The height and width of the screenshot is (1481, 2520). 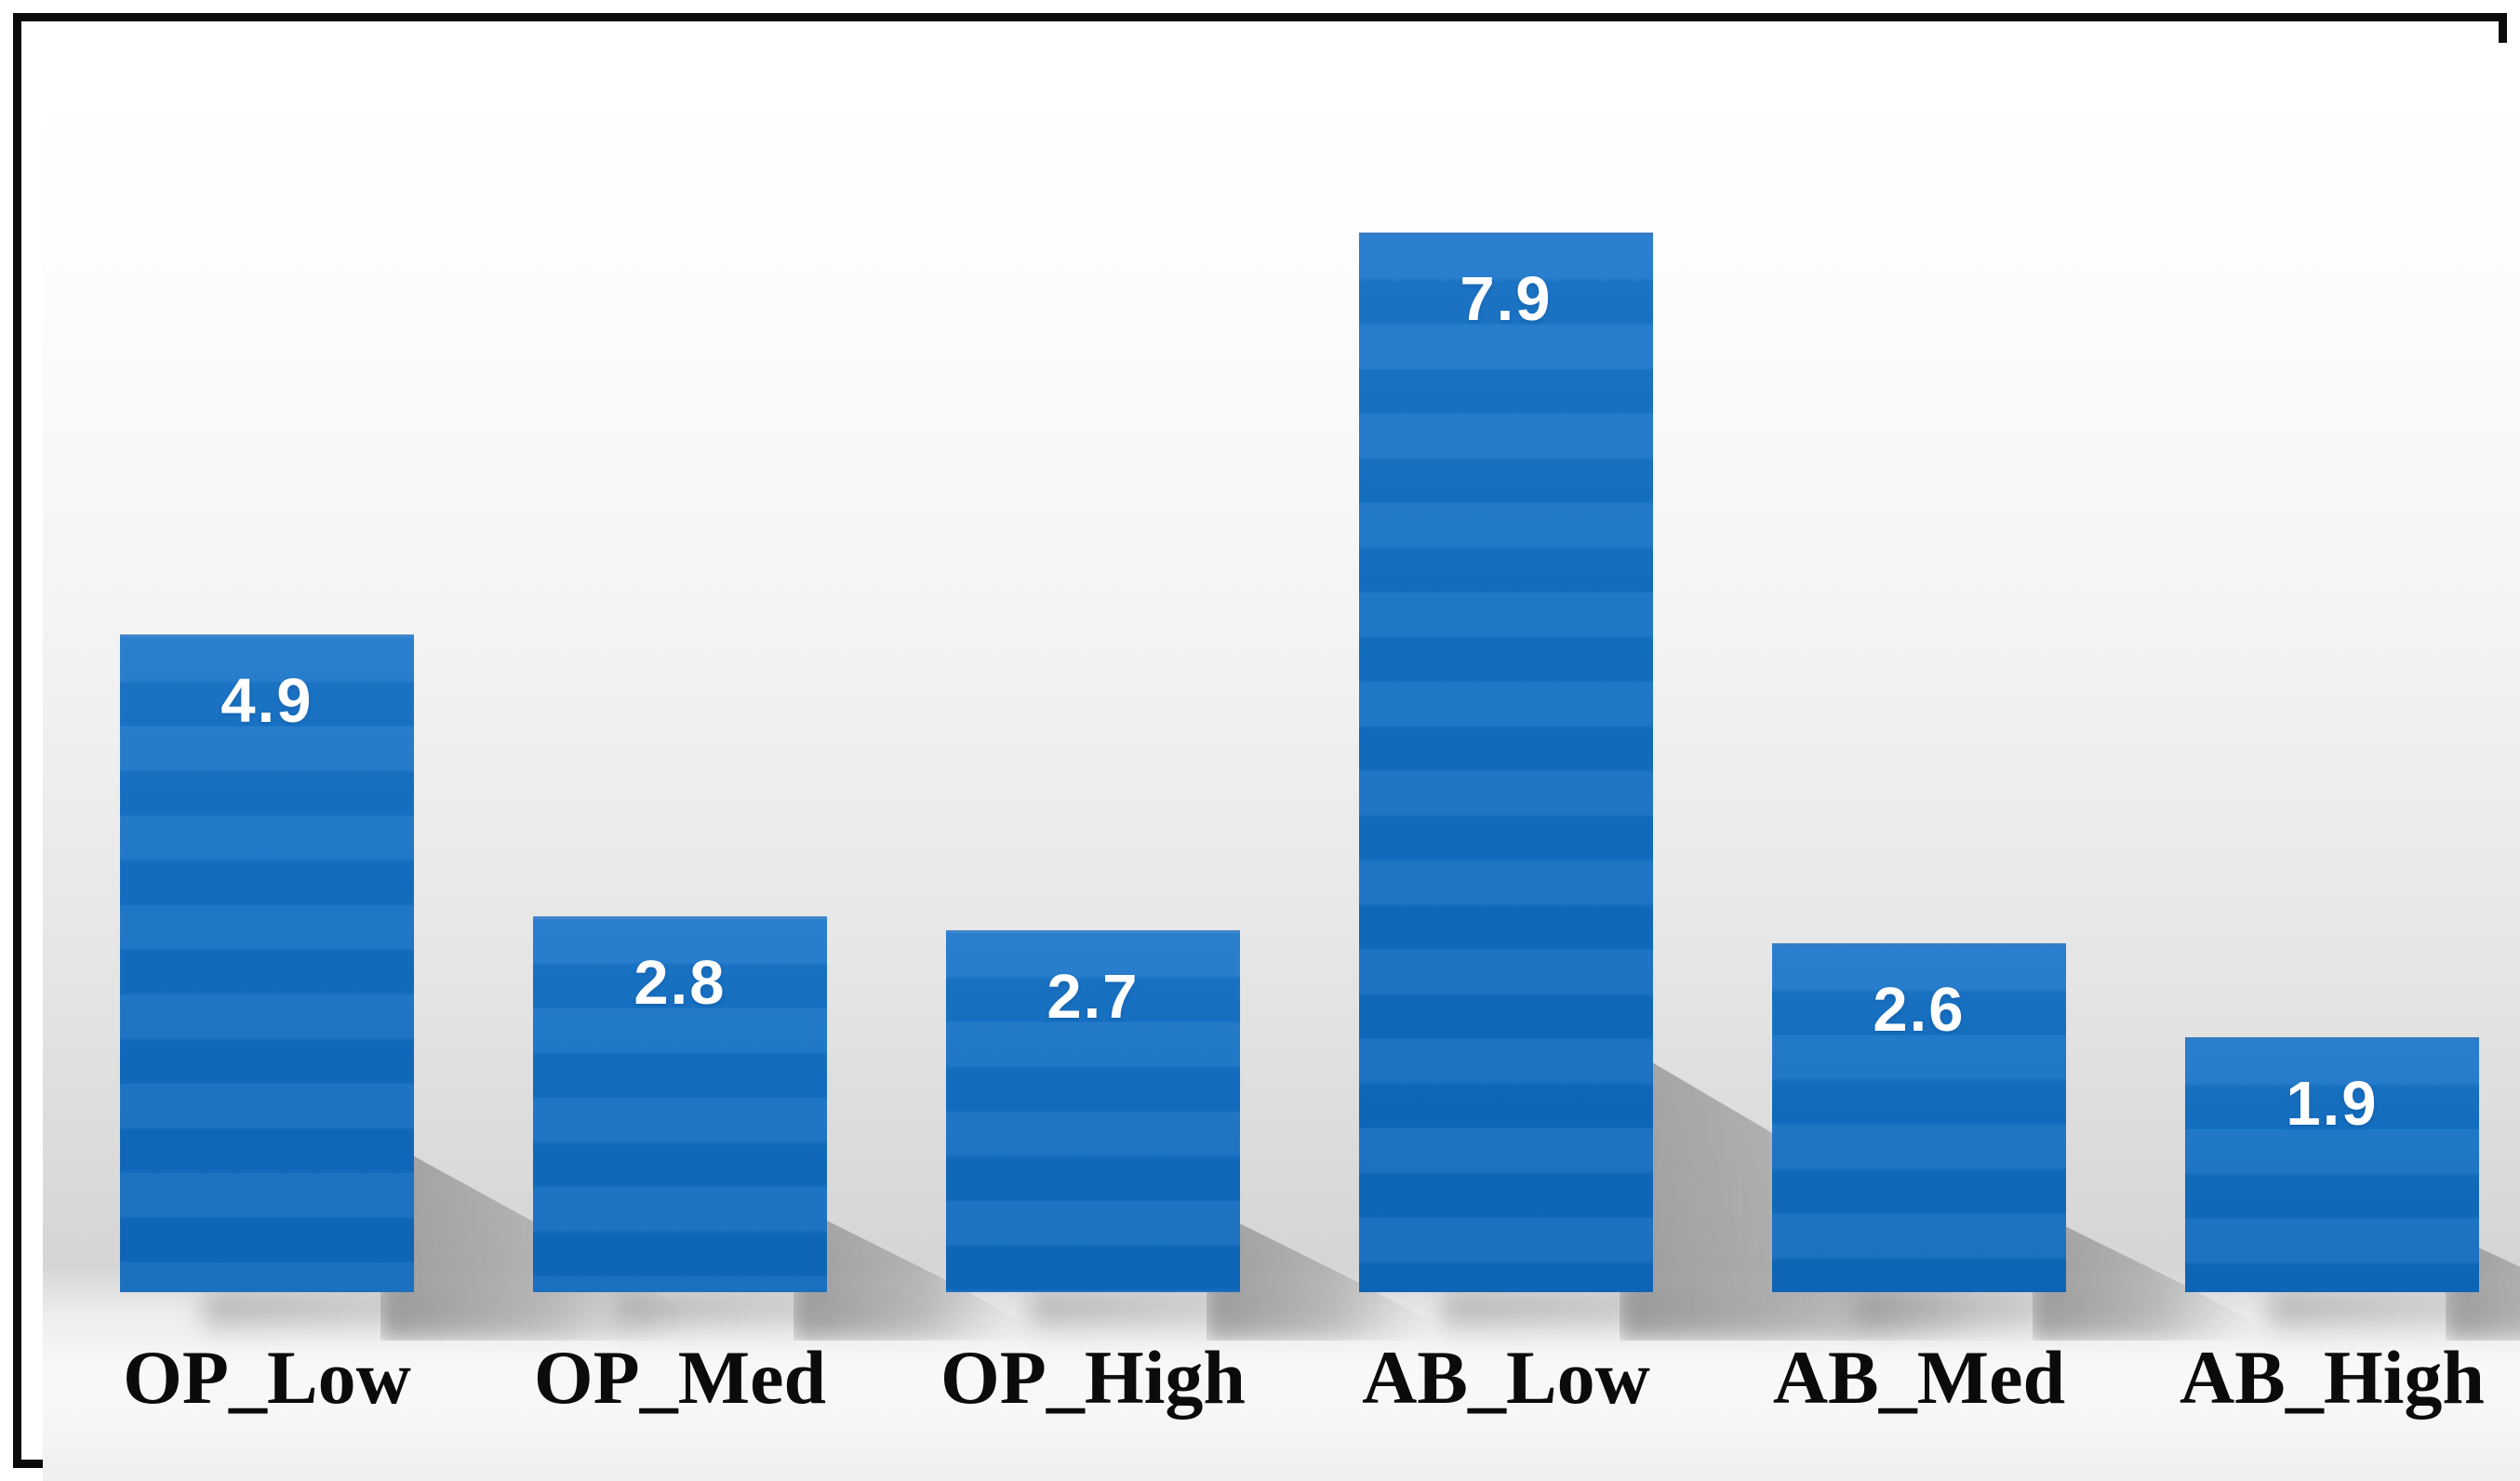 I want to click on bar-ground-shadow-ab-med, so click(x=2062, y=1309).